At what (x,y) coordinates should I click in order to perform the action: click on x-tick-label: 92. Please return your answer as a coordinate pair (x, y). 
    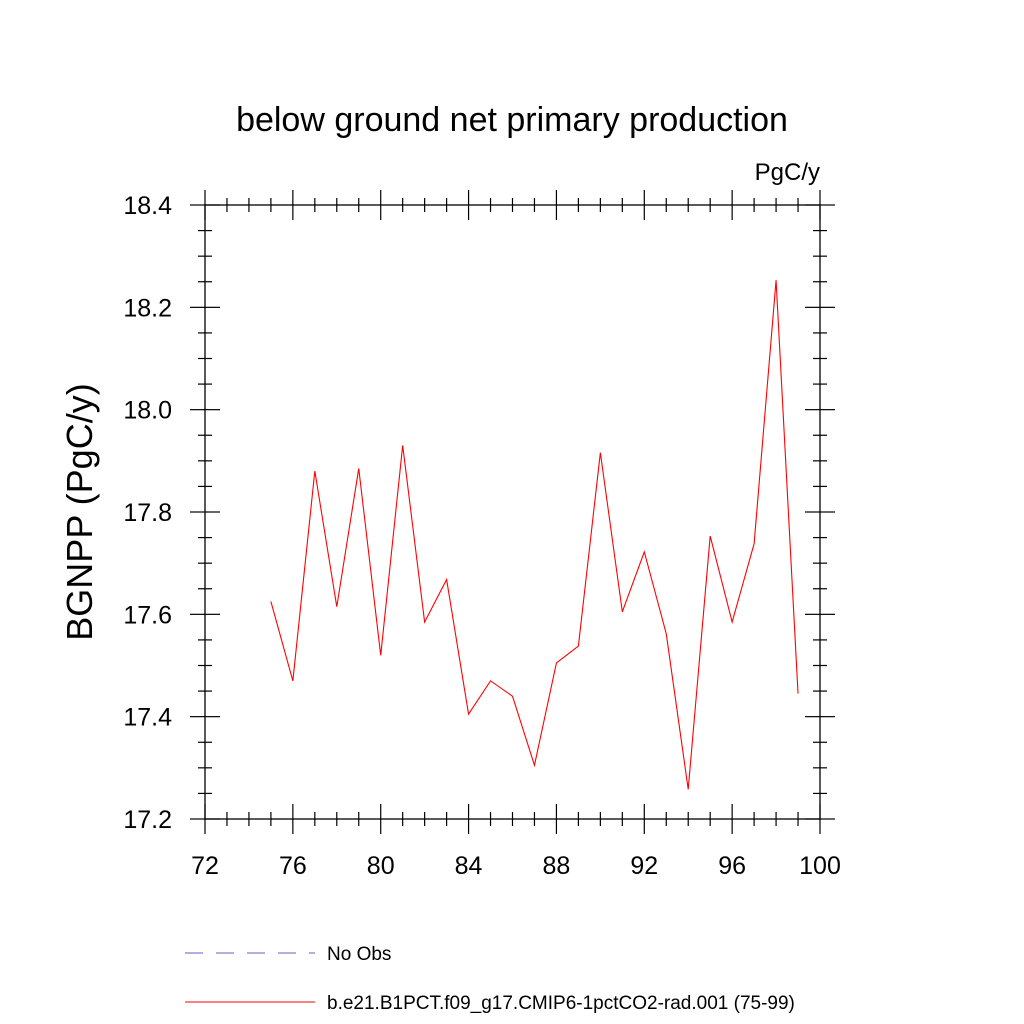
    Looking at the image, I should click on (644, 866).